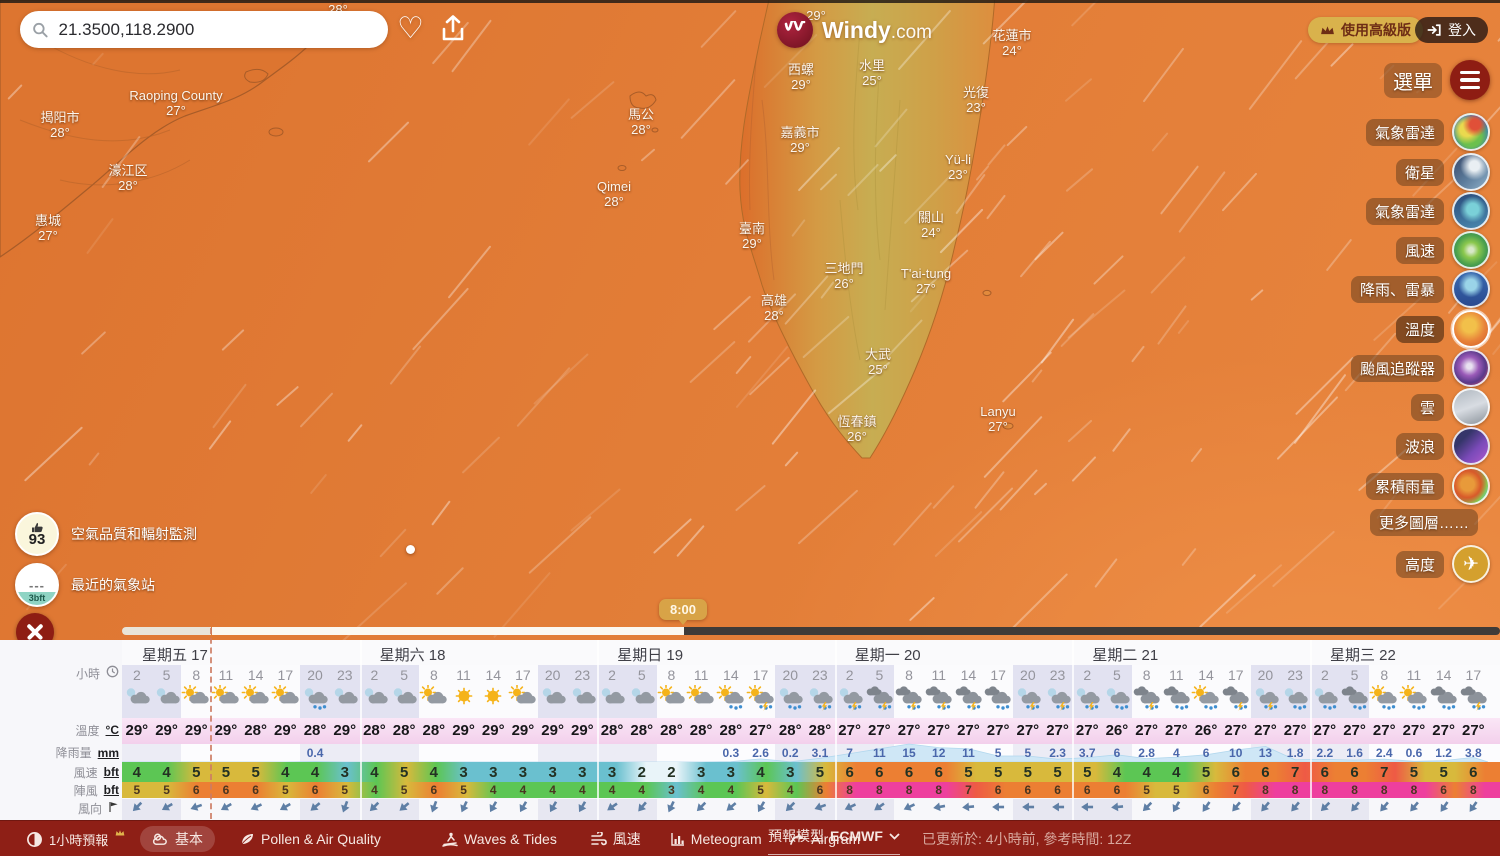 This screenshot has height=856, width=1500. I want to click on favorite-heart-icon: ♡, so click(410, 28).